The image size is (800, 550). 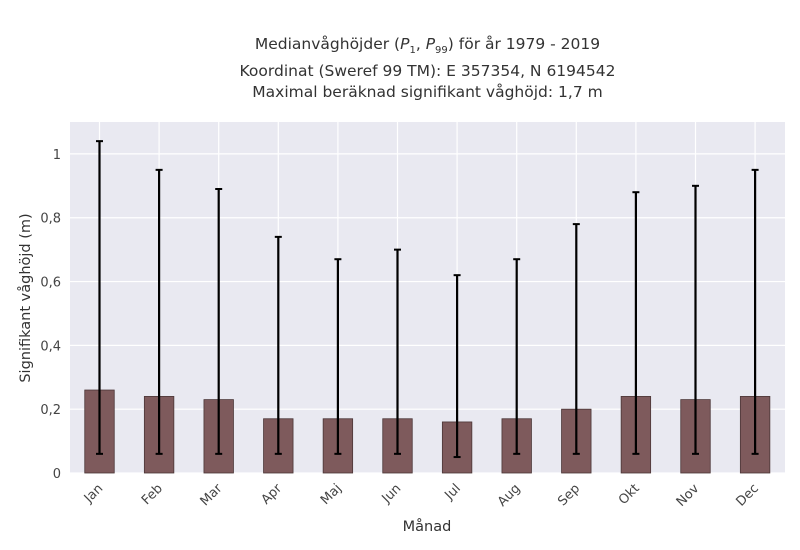 What do you see at coordinates (338, 356) in the screenshot?
I see `error-bar-maj` at bounding box center [338, 356].